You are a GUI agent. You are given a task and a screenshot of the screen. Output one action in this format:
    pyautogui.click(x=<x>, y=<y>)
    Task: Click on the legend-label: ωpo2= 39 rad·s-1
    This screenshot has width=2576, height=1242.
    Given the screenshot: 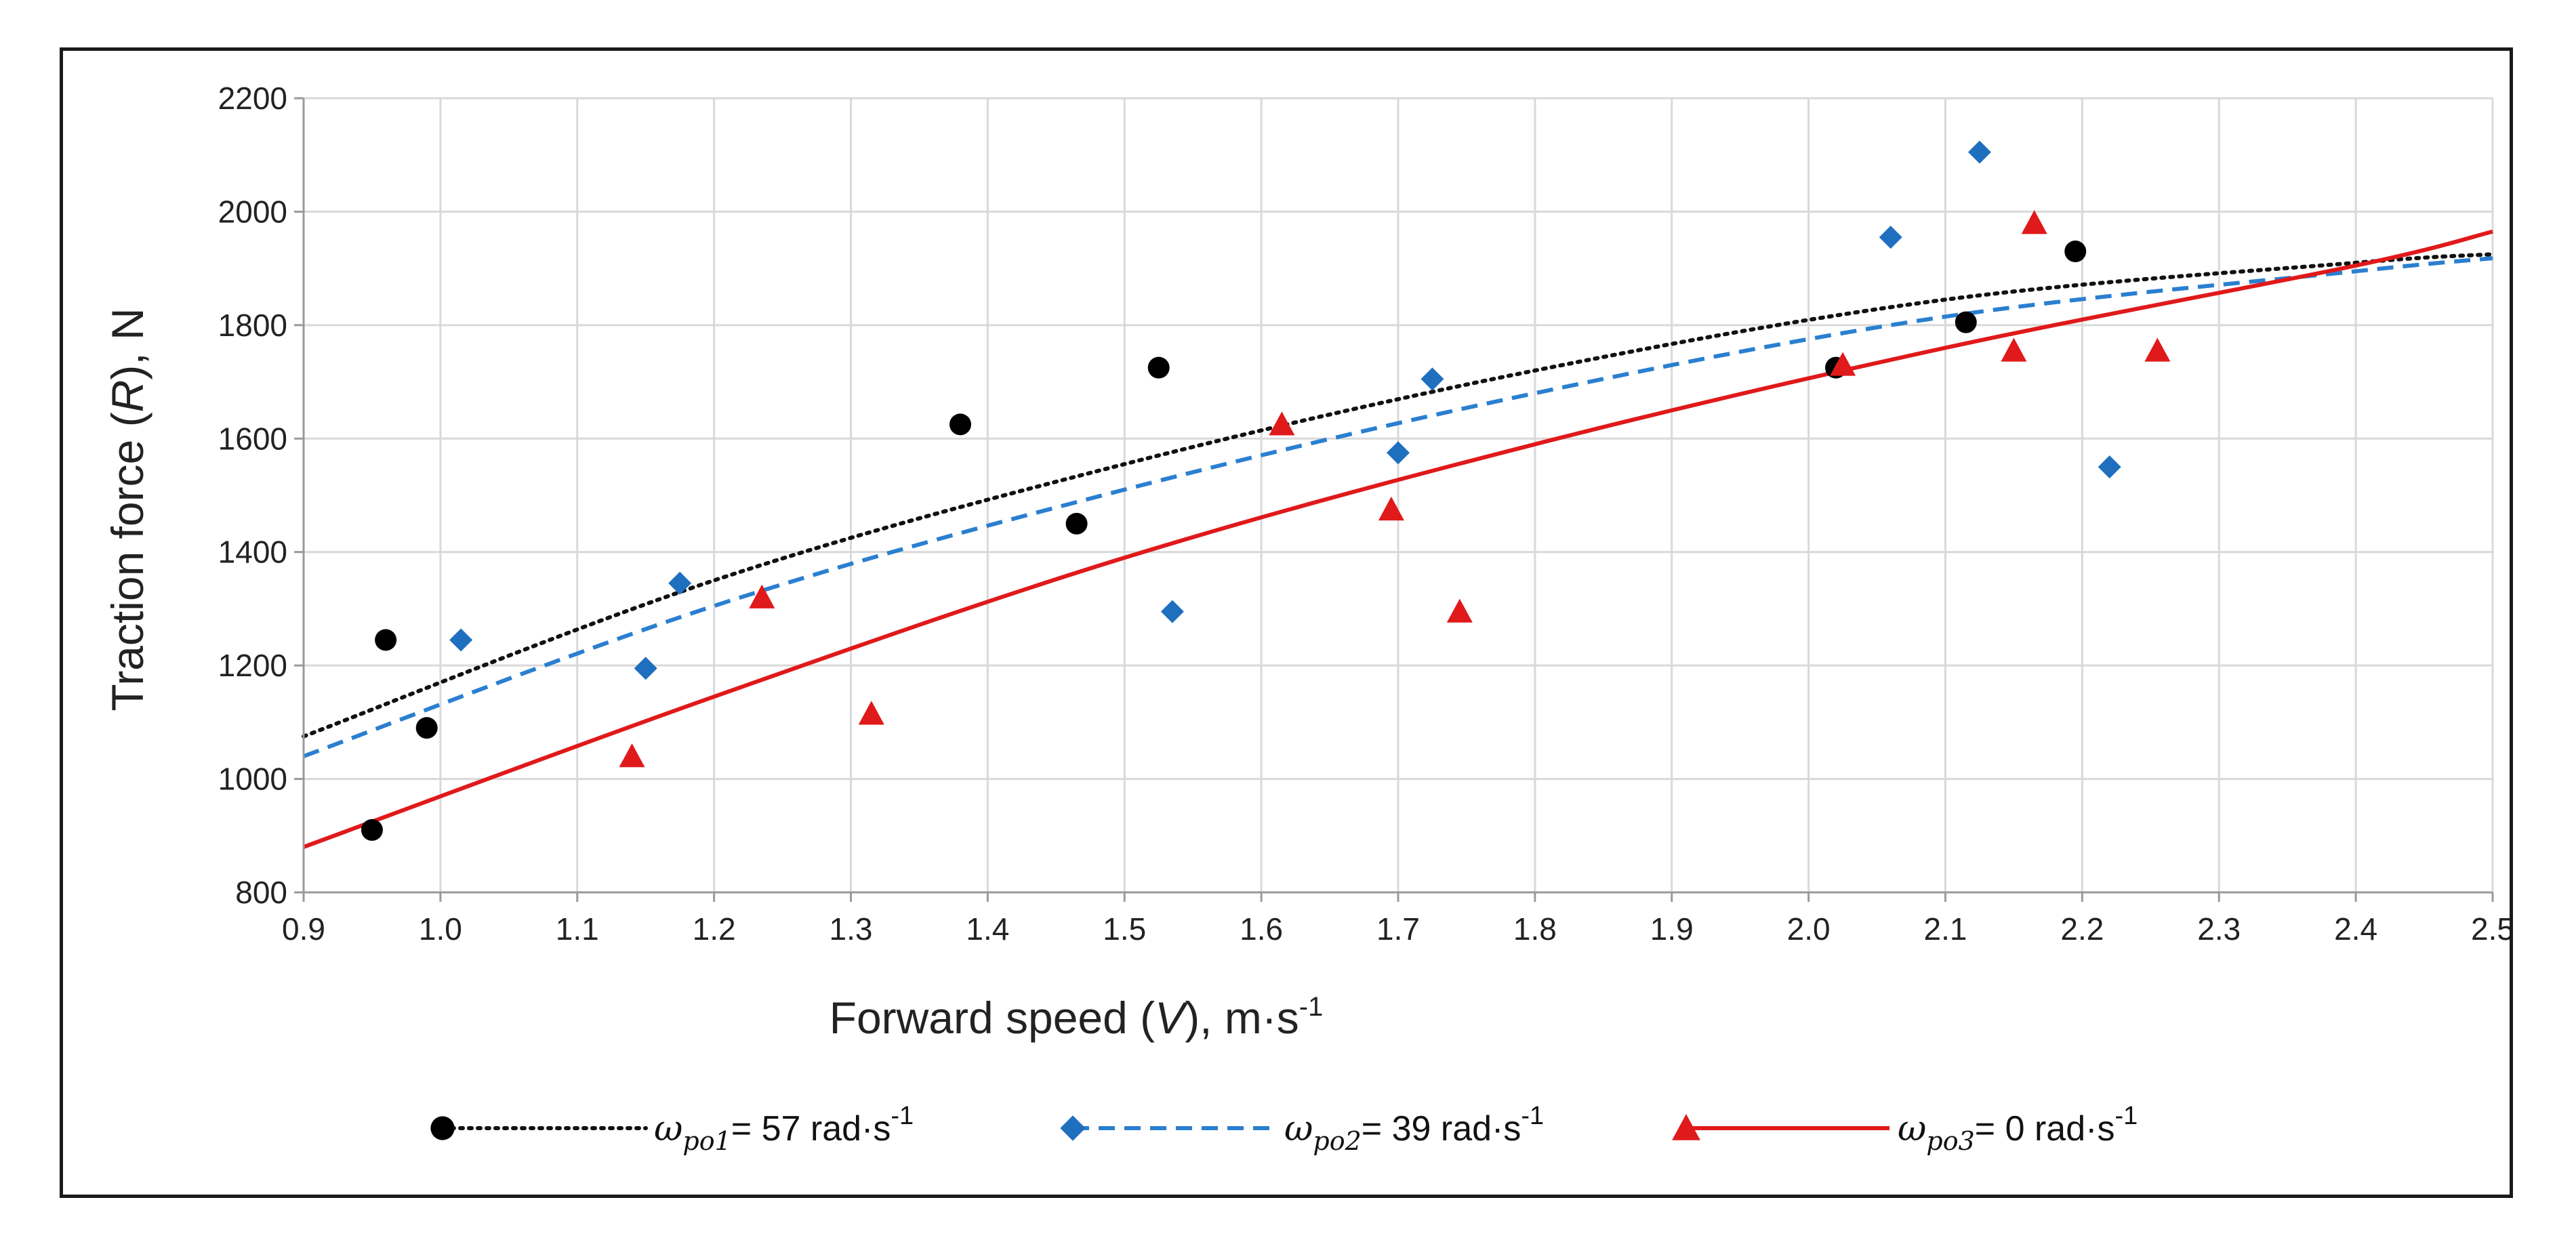 What is the action you would take?
    pyautogui.click(x=1414, y=1129)
    